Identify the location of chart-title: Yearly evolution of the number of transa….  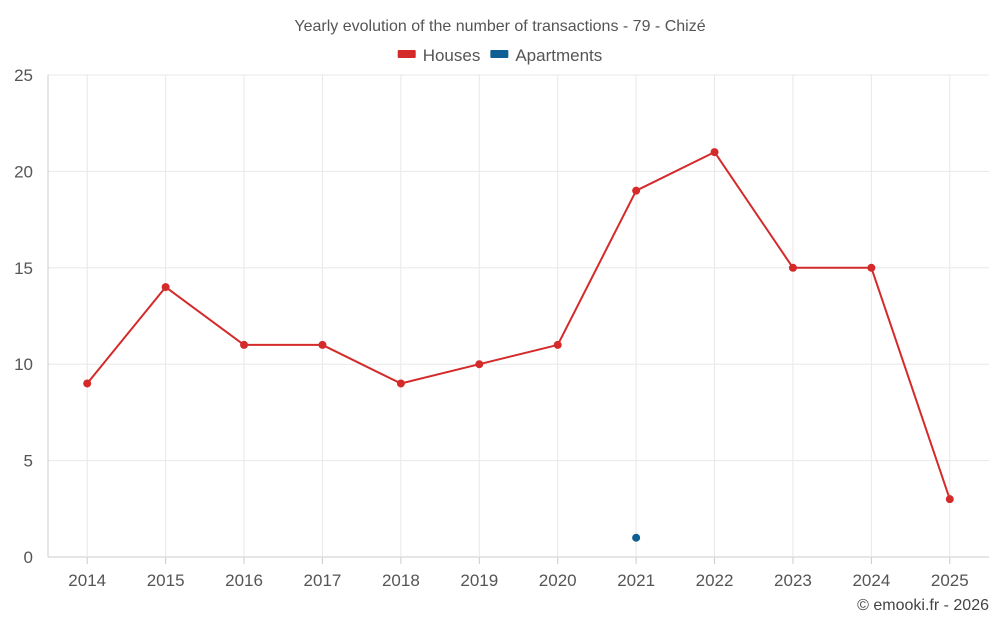
(499, 26).